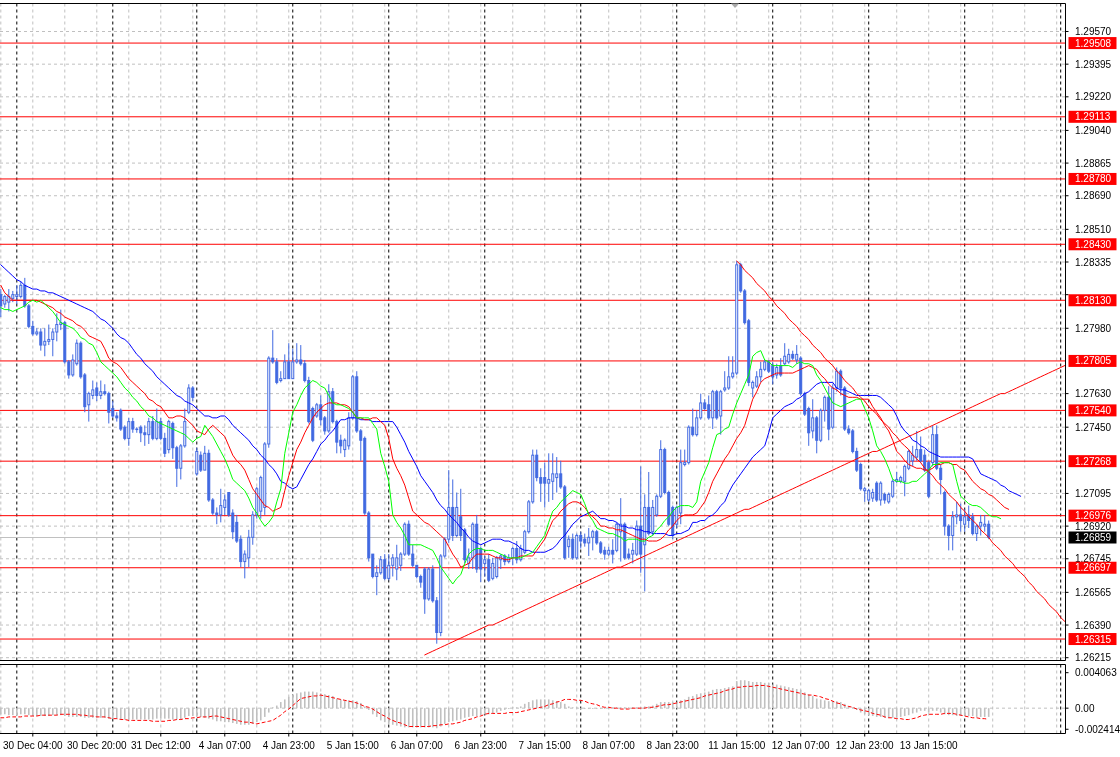  What do you see at coordinates (929, 745) in the screenshot?
I see `x-tick-label: 13 Jan 15:00` at bounding box center [929, 745].